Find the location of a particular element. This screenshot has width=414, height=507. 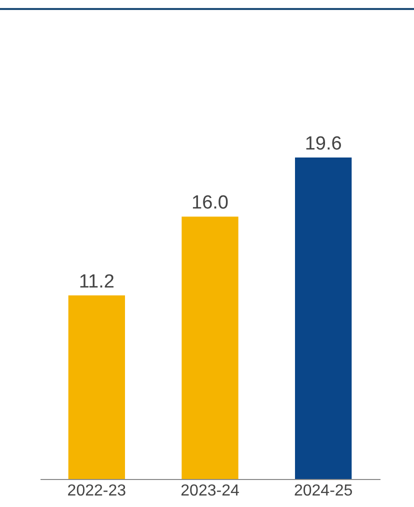

x-tick-label: 2023-24 is located at coordinates (210, 491).